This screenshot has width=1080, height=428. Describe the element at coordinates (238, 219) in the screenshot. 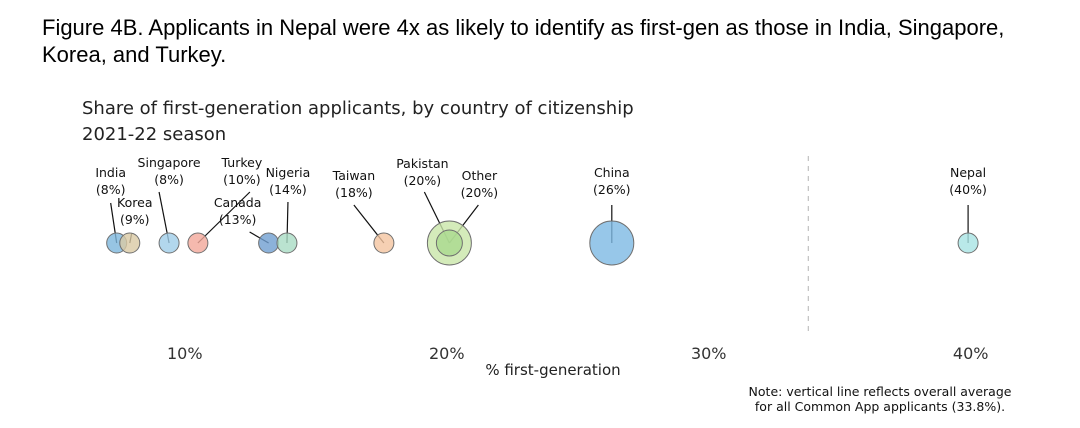

I see `point-value-label: (13%)` at that location.